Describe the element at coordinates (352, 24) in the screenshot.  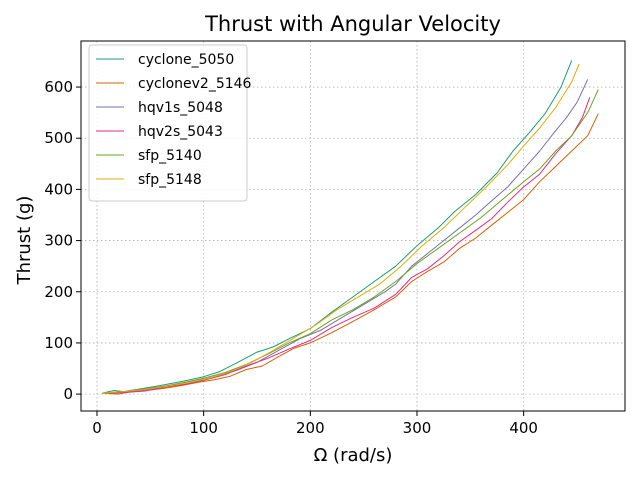
I see `chart-title: Thrust with Angular Velocity` at that location.